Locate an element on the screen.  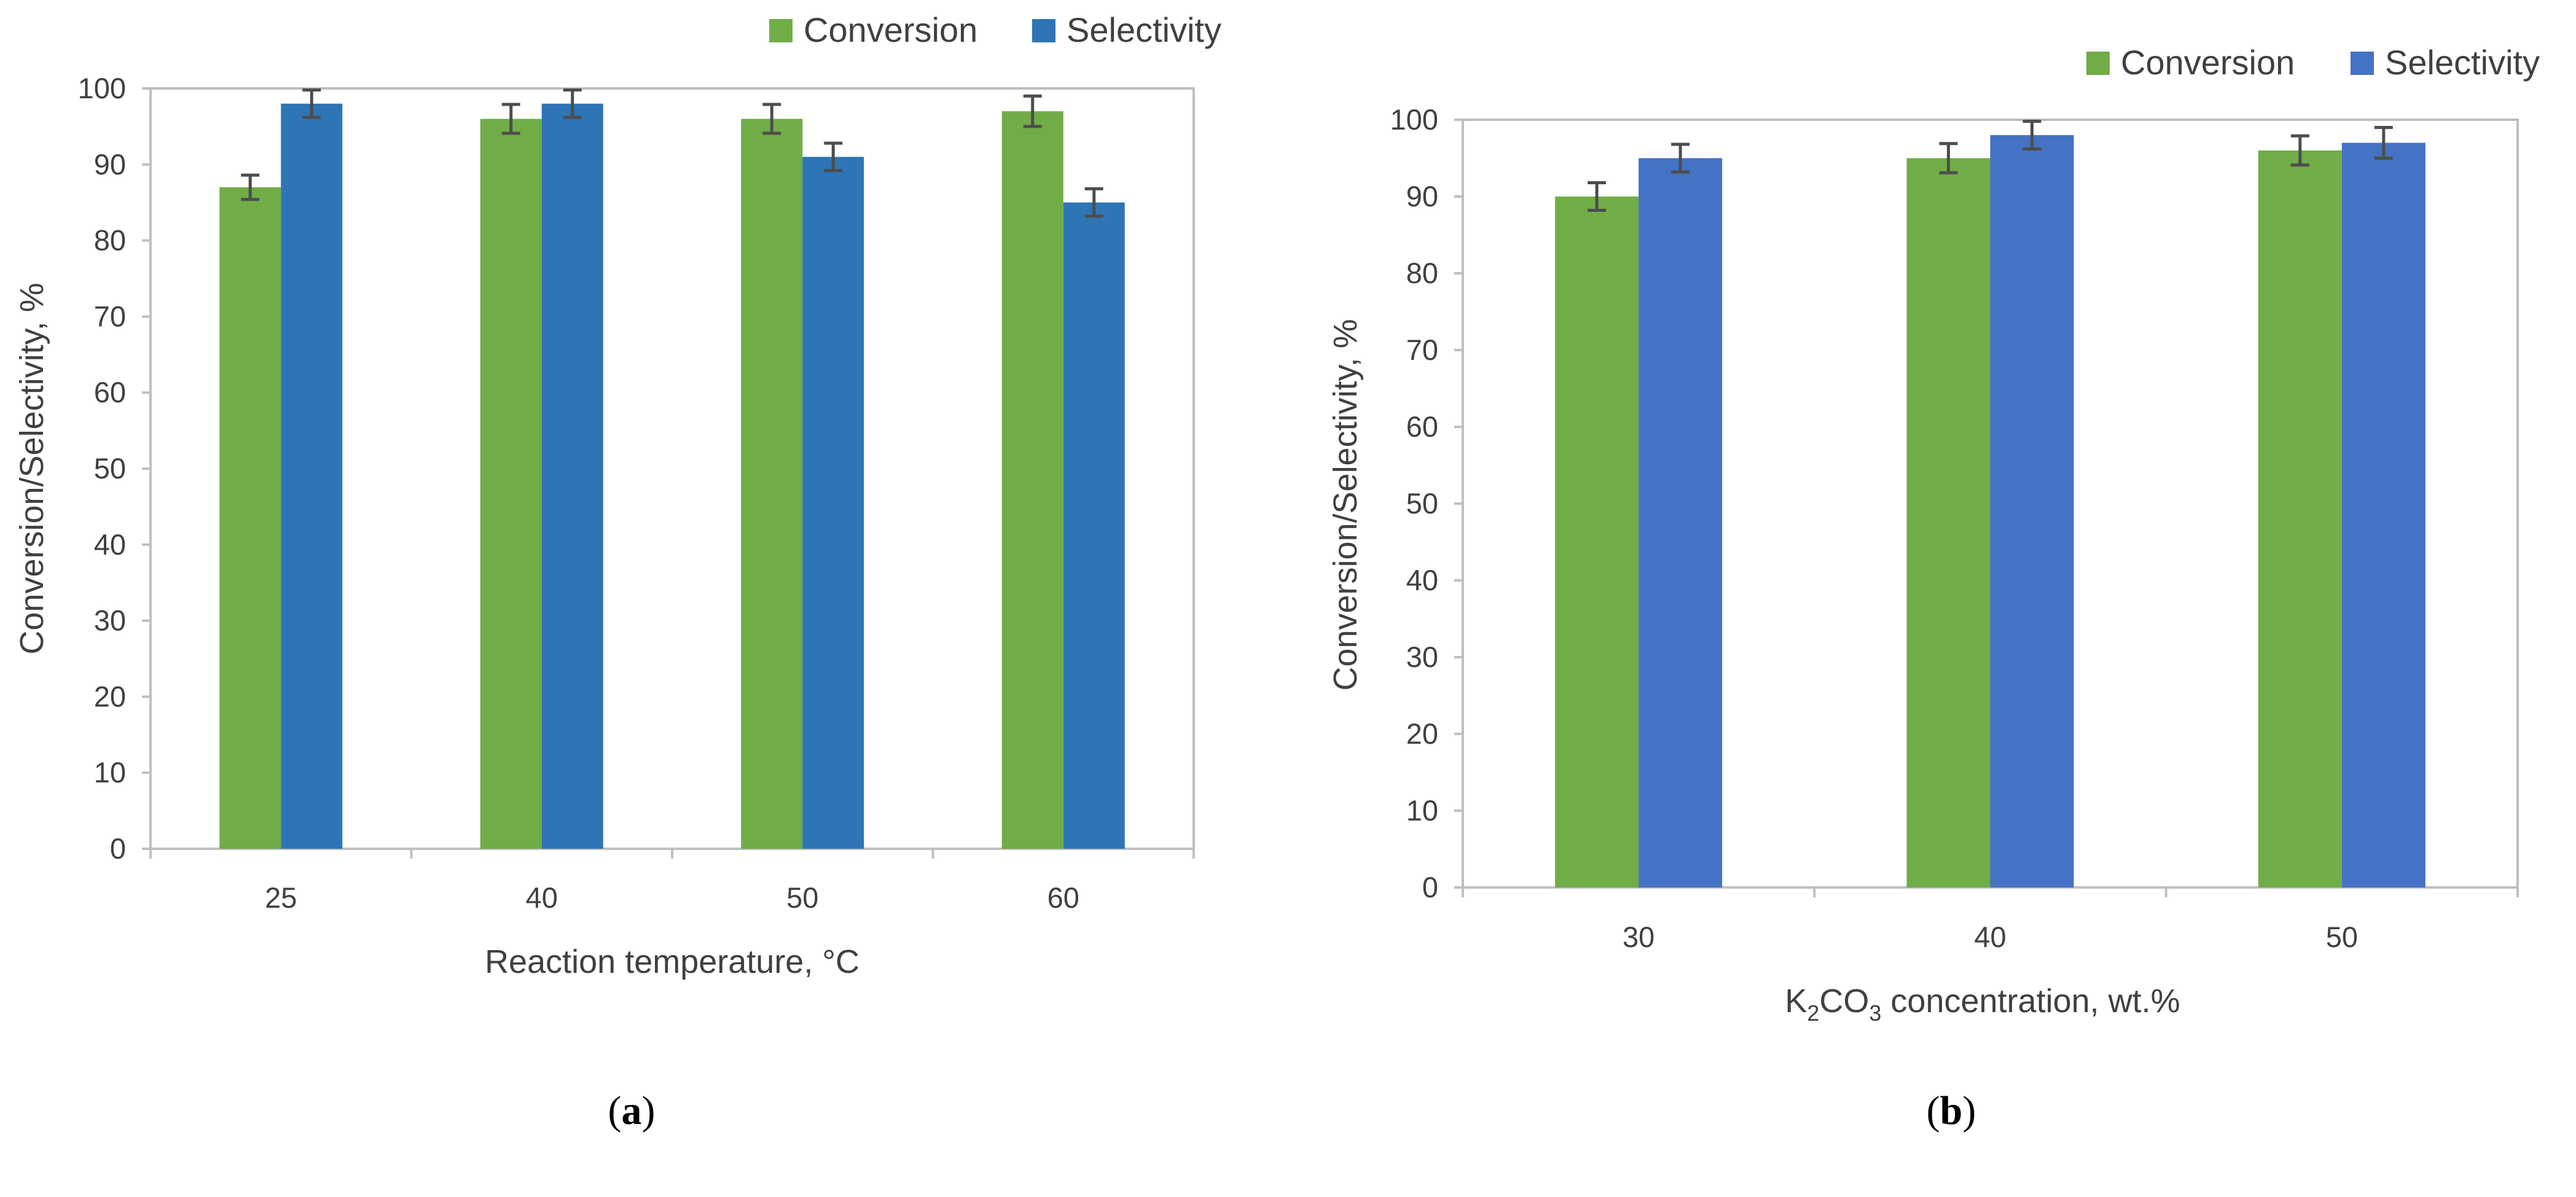
panel-label-b-letter: b is located at coordinates (1951, 1110).